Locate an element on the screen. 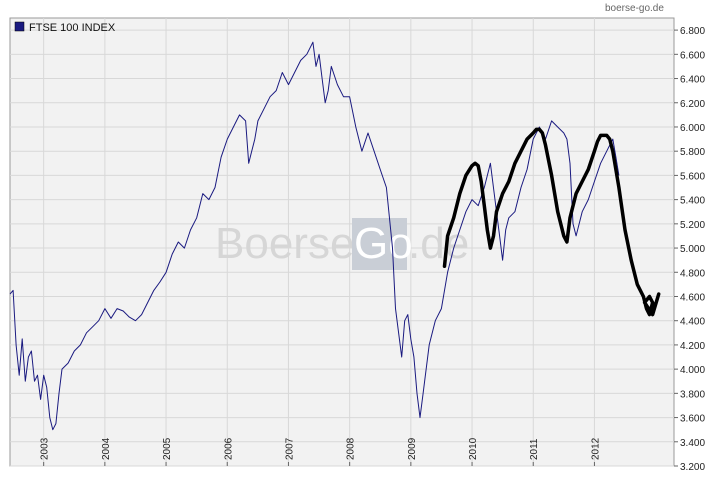  x-tick-label: 2003 is located at coordinates (45, 448).